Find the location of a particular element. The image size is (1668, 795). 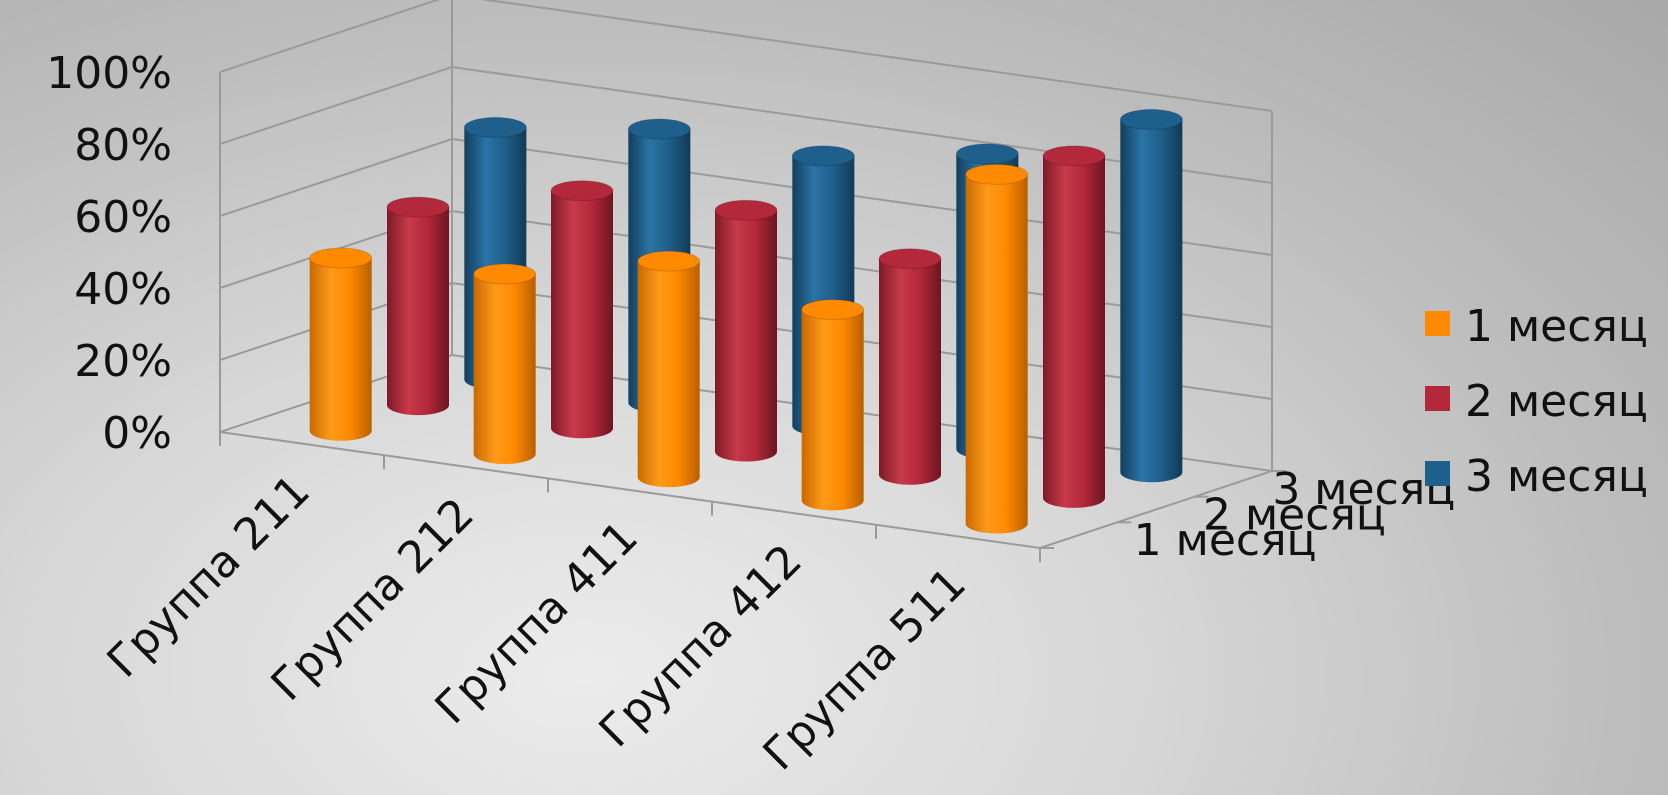

depth-tick-label: 1 месяц is located at coordinates (1225, 540).